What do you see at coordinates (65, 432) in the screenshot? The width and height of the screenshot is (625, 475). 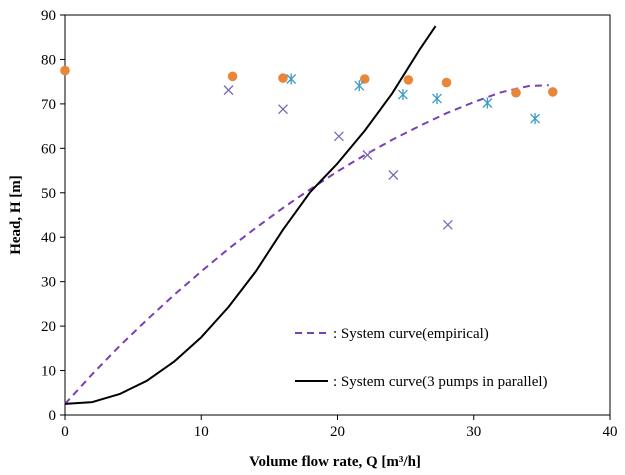 I see `x-tick-label: 0` at bounding box center [65, 432].